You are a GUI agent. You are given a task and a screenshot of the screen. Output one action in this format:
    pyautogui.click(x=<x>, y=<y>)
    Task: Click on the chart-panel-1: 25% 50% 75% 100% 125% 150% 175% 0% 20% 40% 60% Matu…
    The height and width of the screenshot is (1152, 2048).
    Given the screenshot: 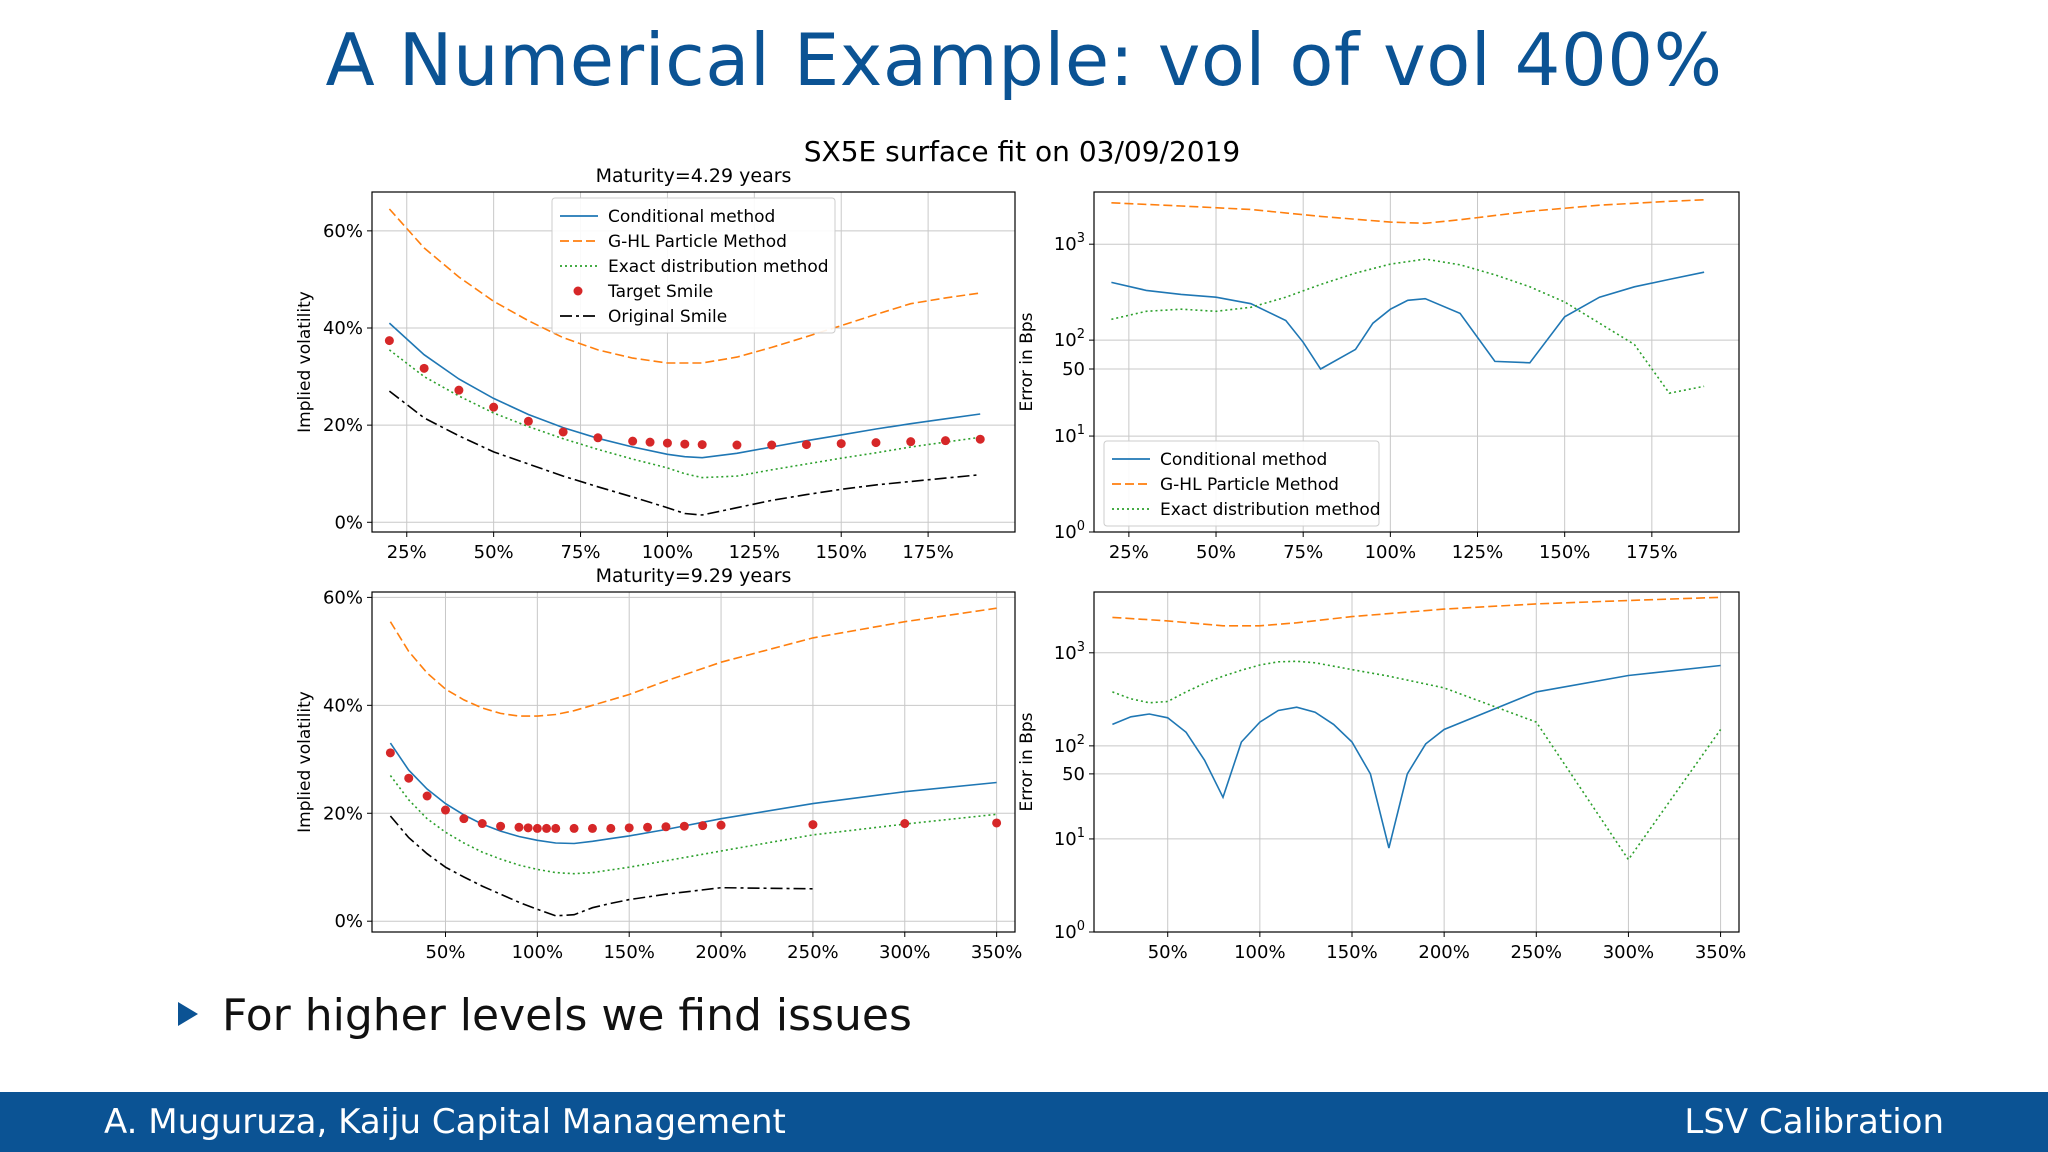 What is the action you would take?
    pyautogui.click(x=655, y=364)
    